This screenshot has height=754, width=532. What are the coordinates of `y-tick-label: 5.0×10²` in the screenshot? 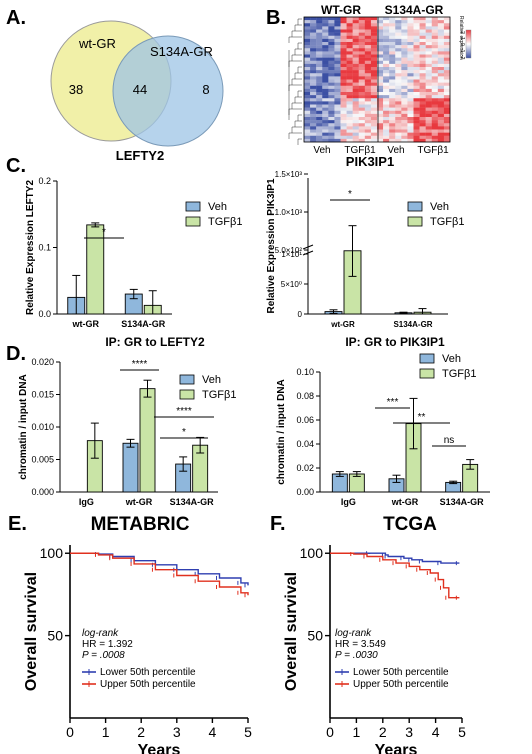 It's located at (289, 250).